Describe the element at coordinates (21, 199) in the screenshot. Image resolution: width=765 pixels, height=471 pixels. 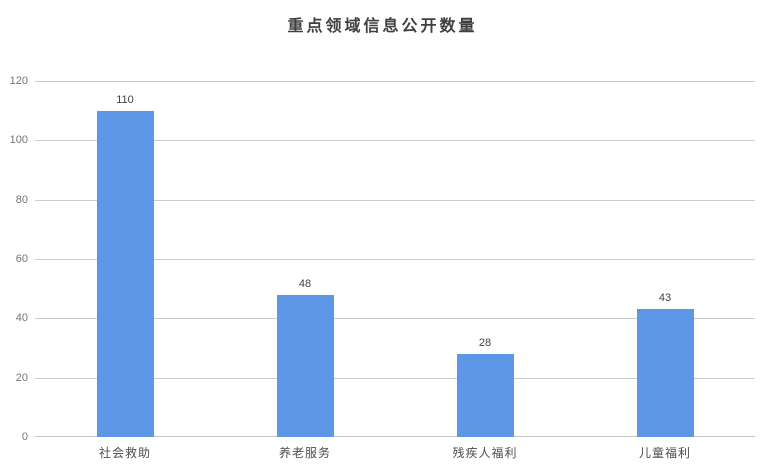
I see `y-tick-label: 80` at that location.